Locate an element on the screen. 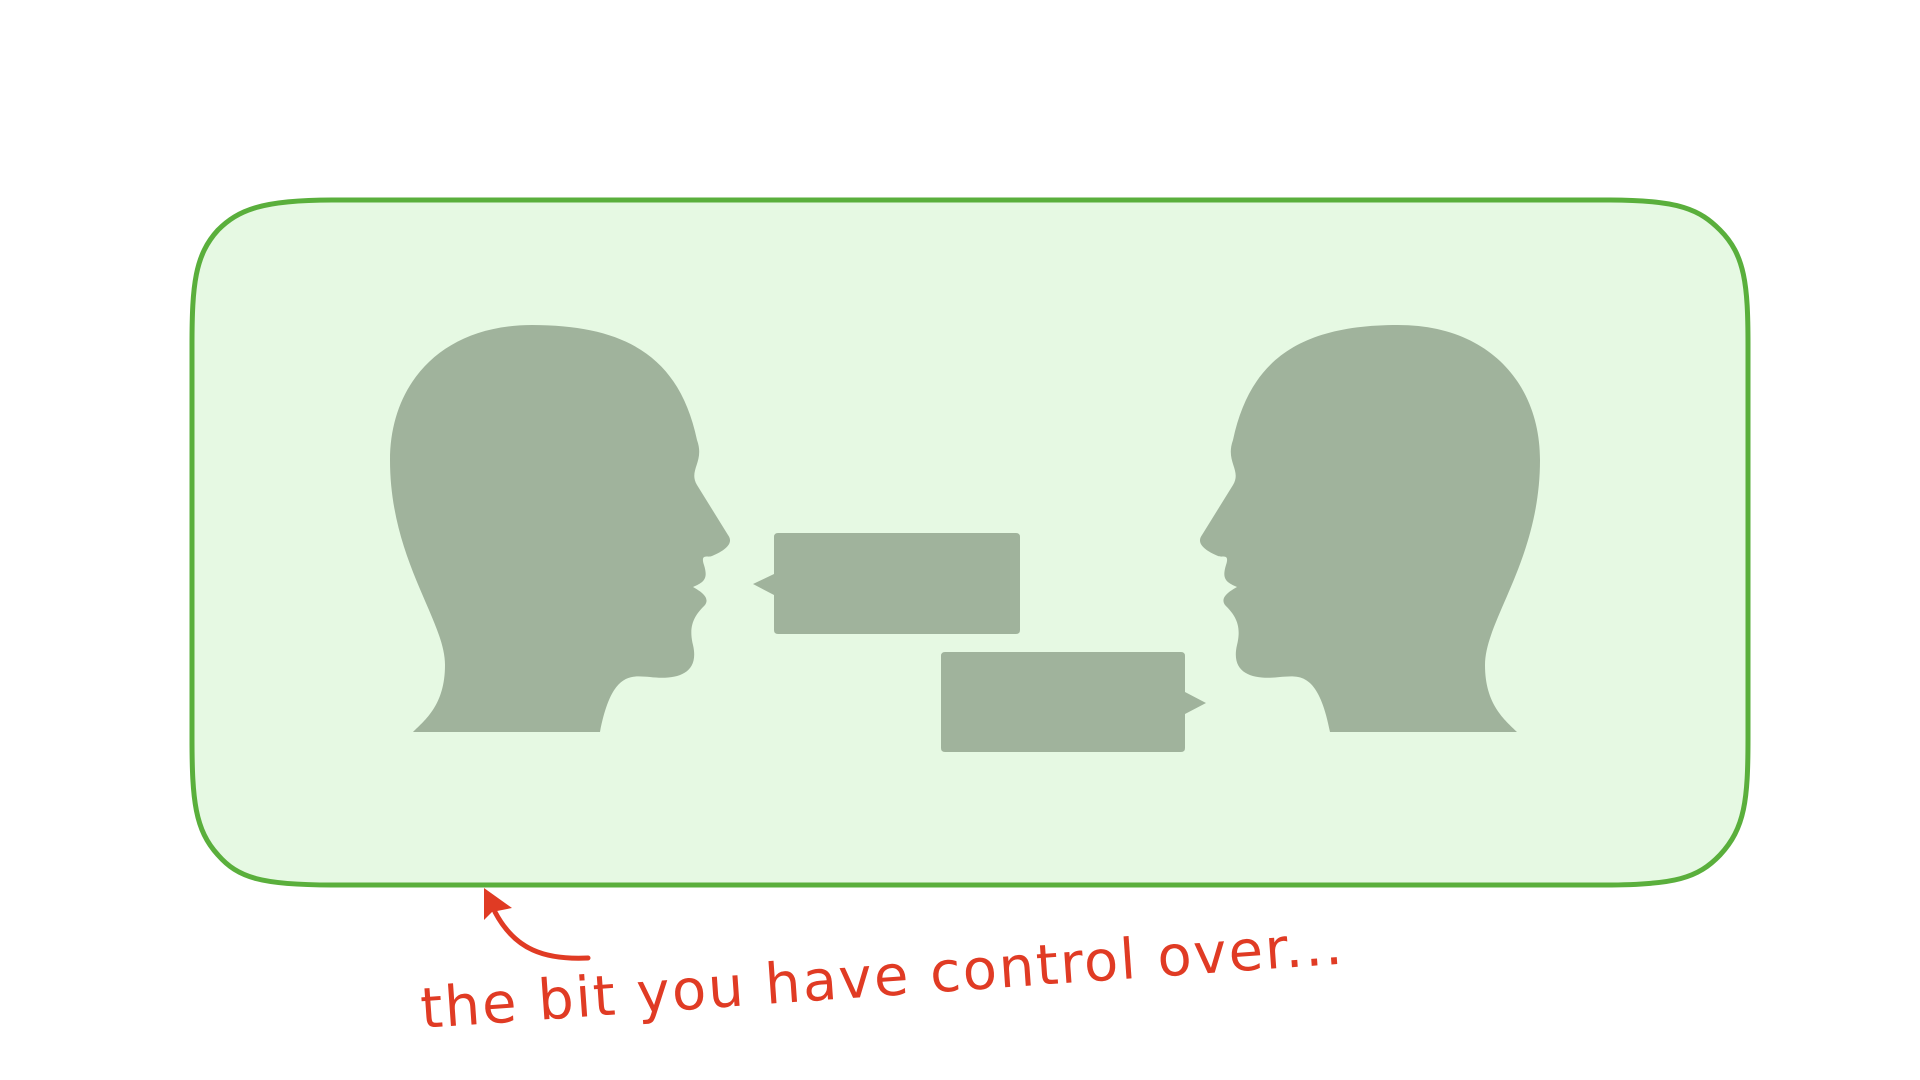  annotation-arrow-shaft is located at coordinates (541, 935).